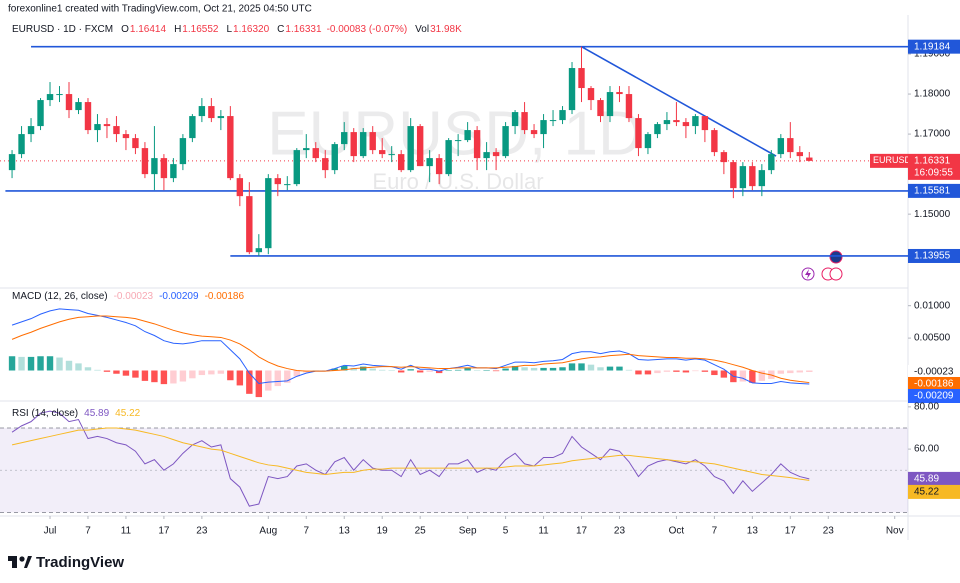 The image size is (960, 583). What do you see at coordinates (934, 166) in the screenshot?
I see `last-price-bg` at bounding box center [934, 166].